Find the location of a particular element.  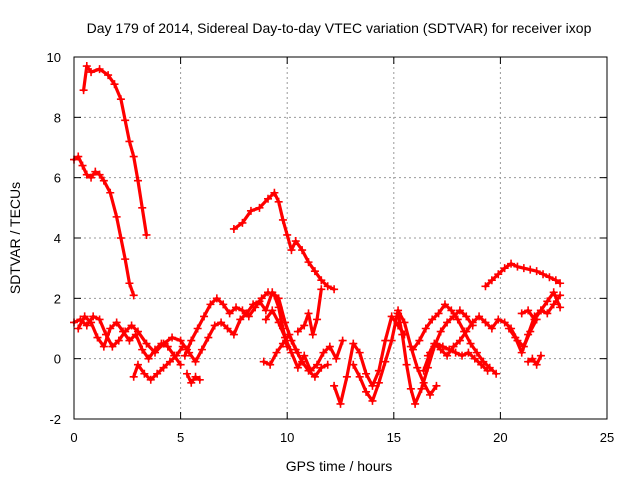

y-tick-label: 8 is located at coordinates (57, 117).